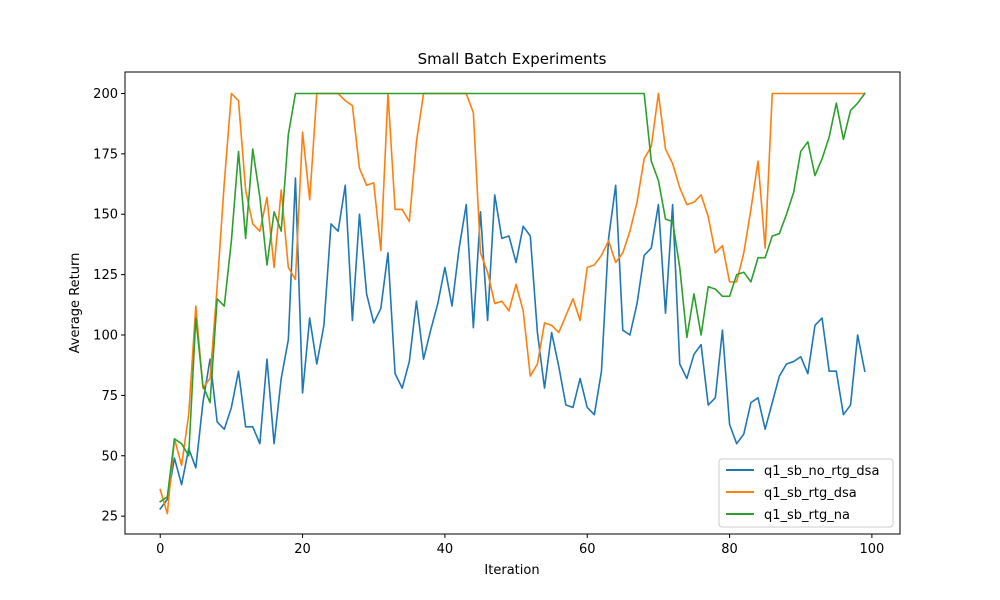  I want to click on y-tick-label: 100, so click(105, 335).